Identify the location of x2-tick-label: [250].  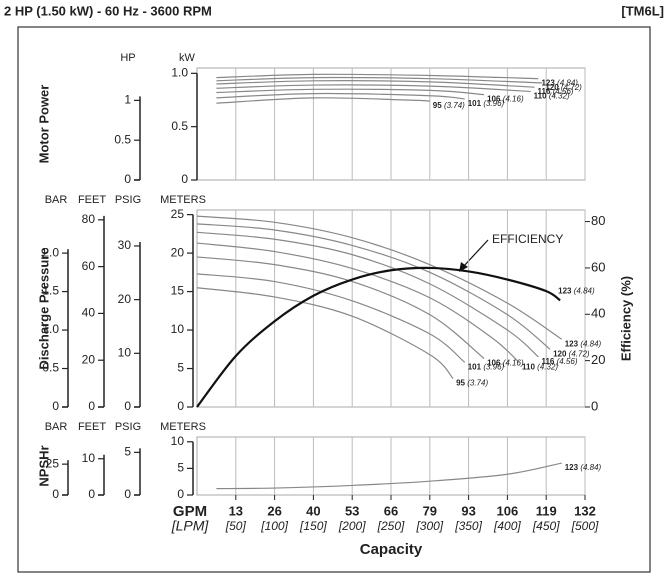
(391, 526).